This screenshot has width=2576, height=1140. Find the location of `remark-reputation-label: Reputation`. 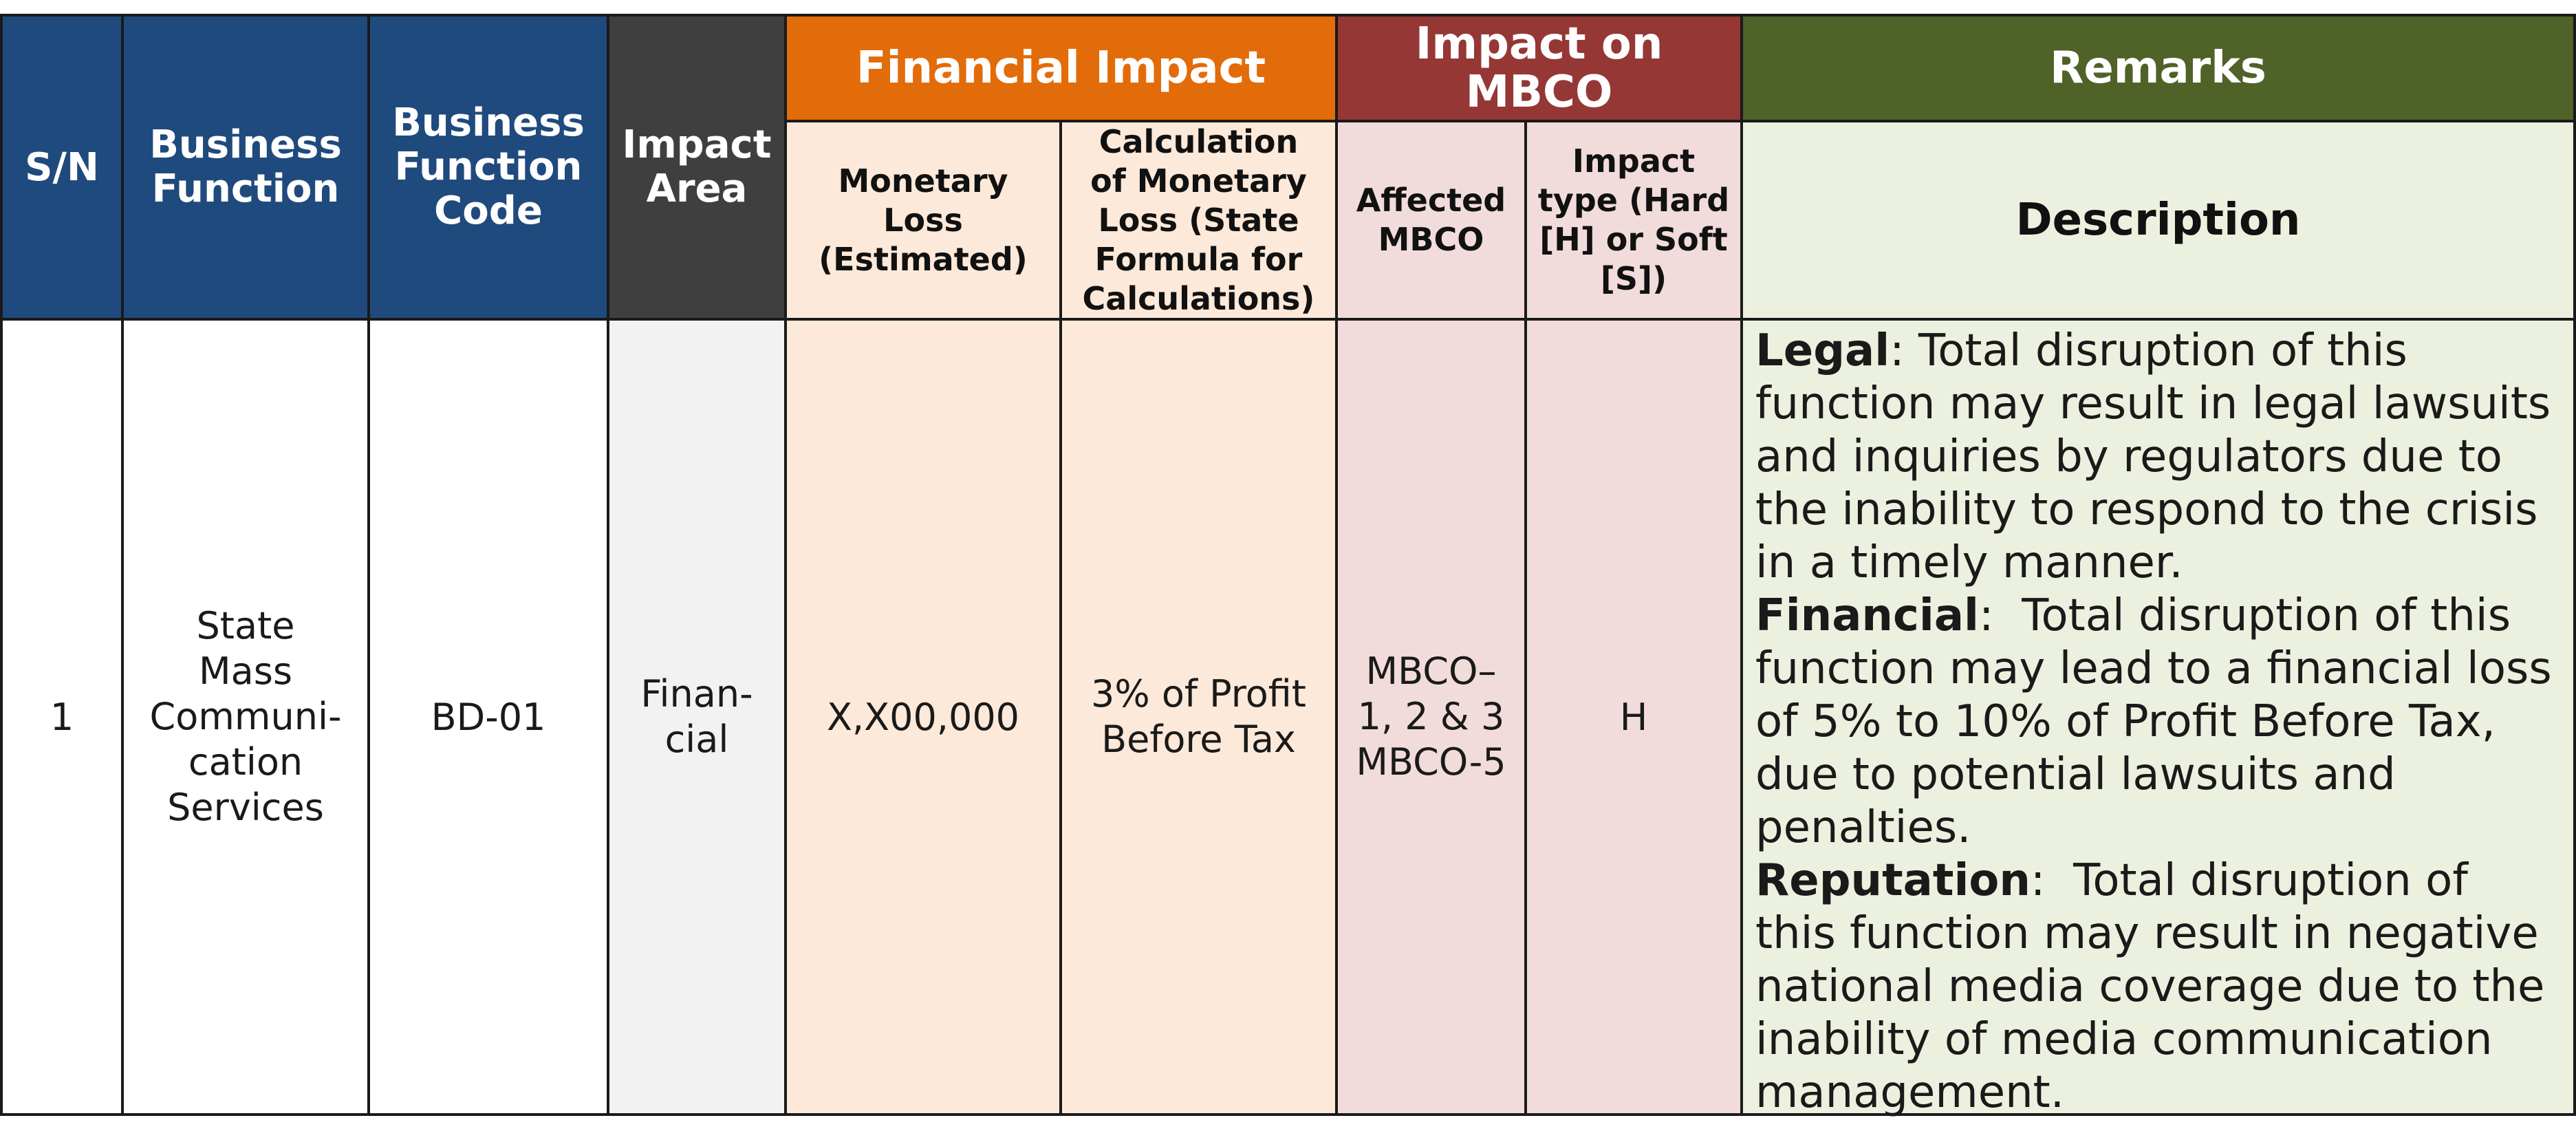

remark-reputation-label: Reputation is located at coordinates (1893, 880).